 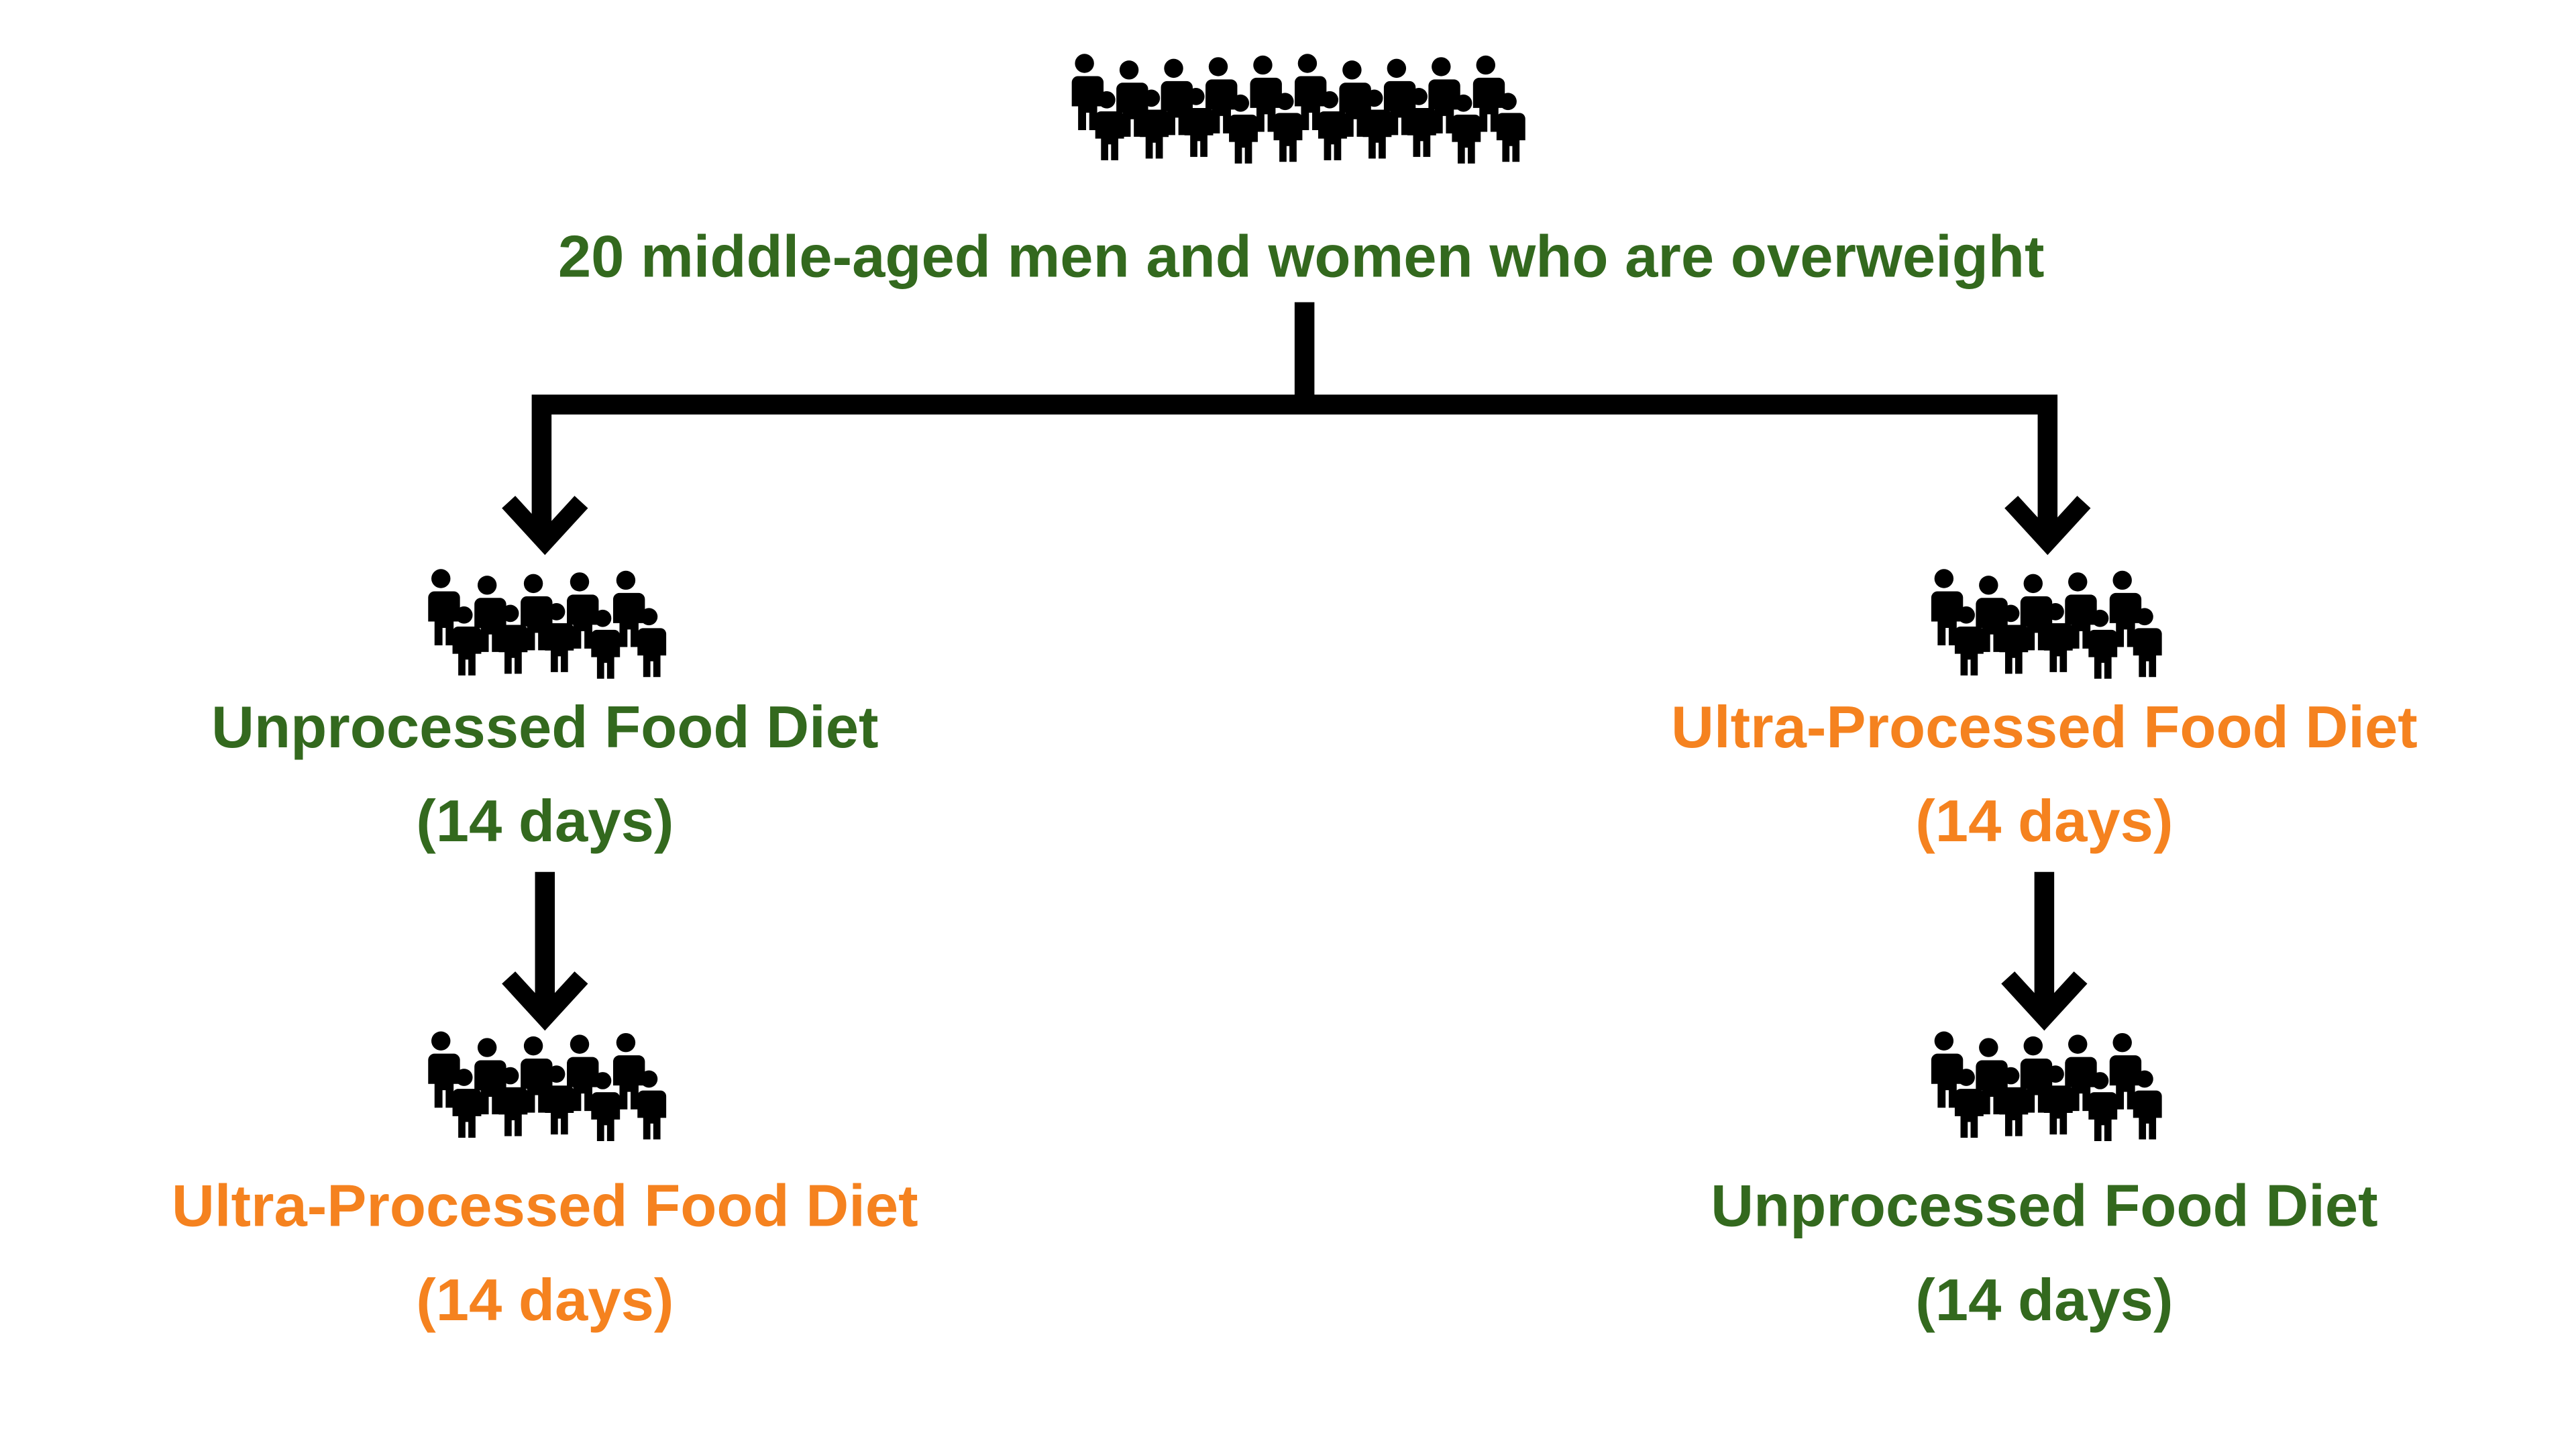 I want to click on step-lines, so click(x=1295, y=941).